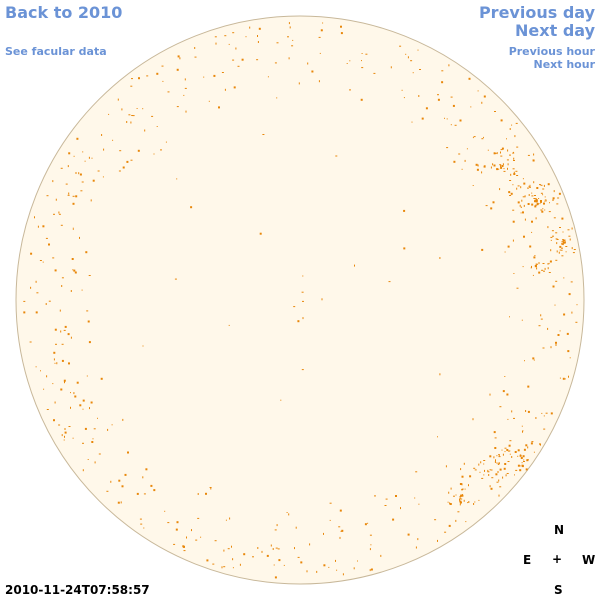  I want to click on compass-east: E, so click(527, 560).